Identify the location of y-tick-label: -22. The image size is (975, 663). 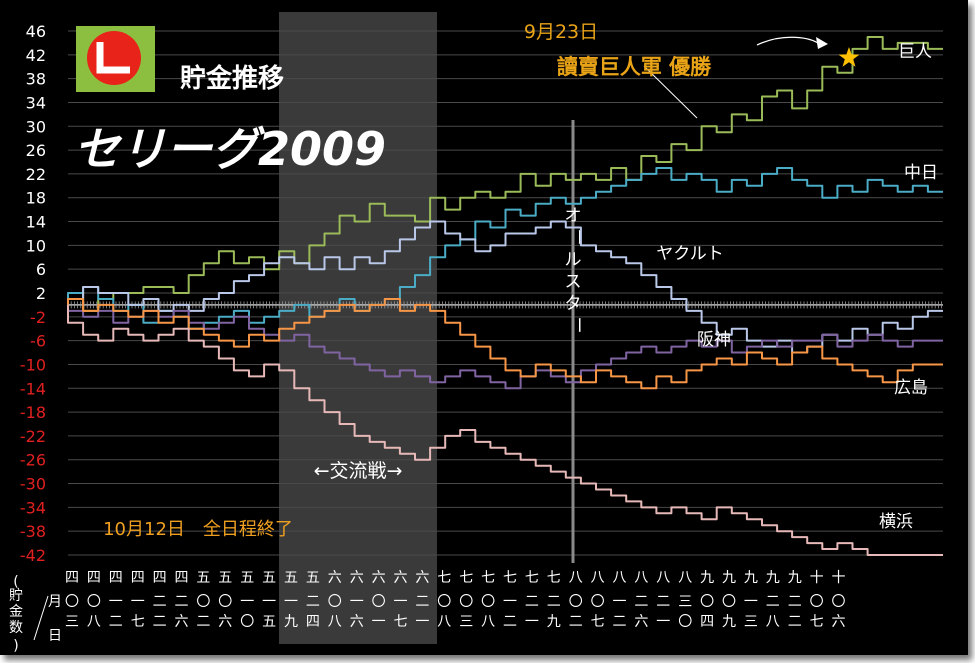
(33, 436).